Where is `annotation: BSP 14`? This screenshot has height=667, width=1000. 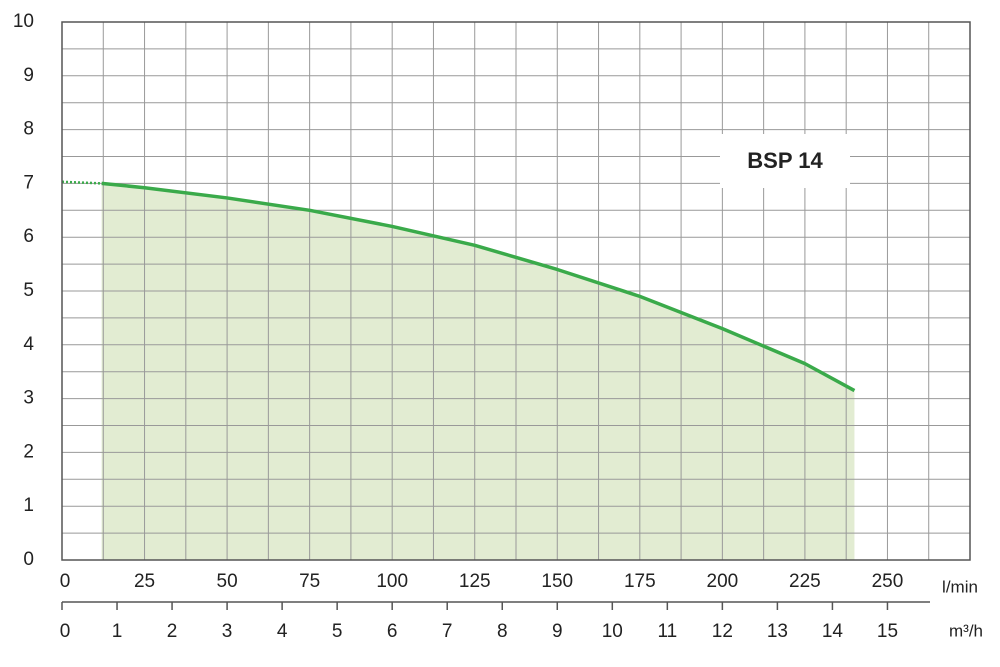
annotation: BSP 14 is located at coordinates (785, 160).